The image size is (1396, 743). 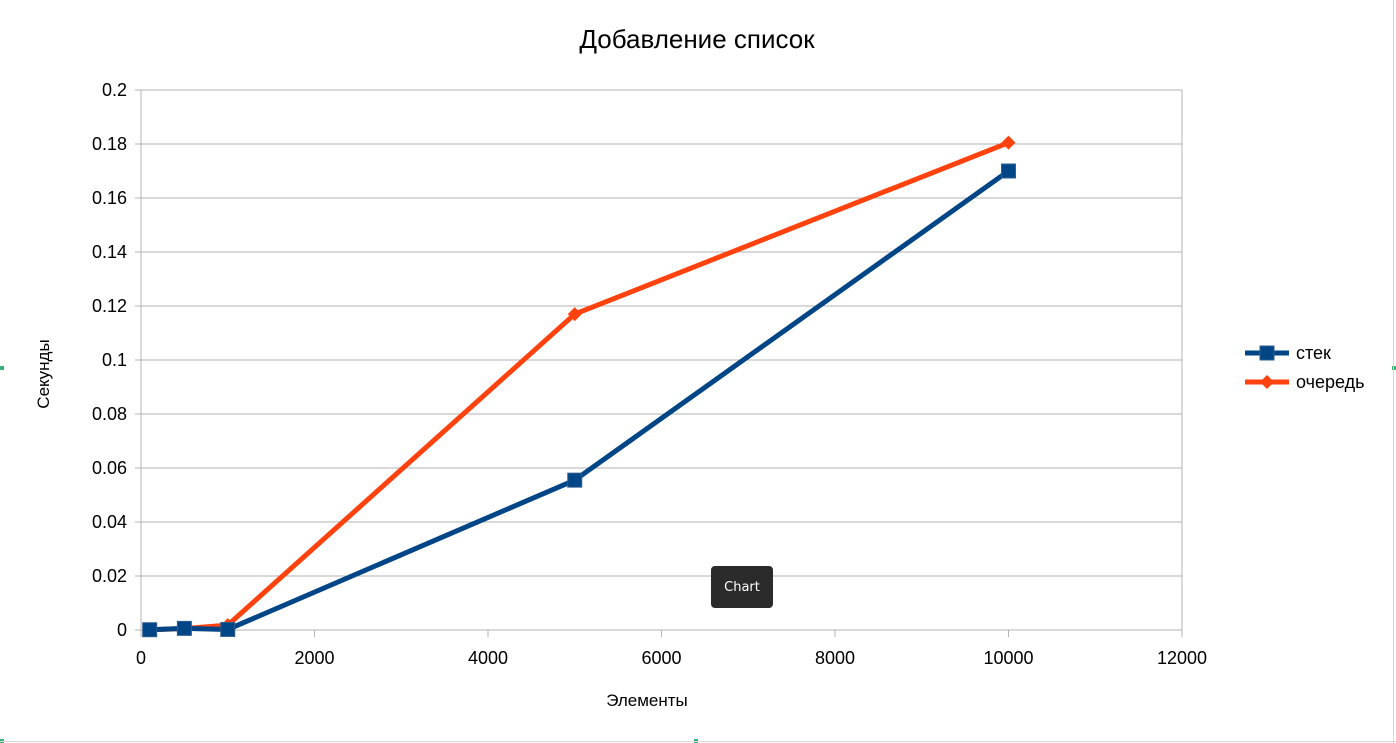 I want to click on y-tick-label: 0.1, so click(x=114, y=360).